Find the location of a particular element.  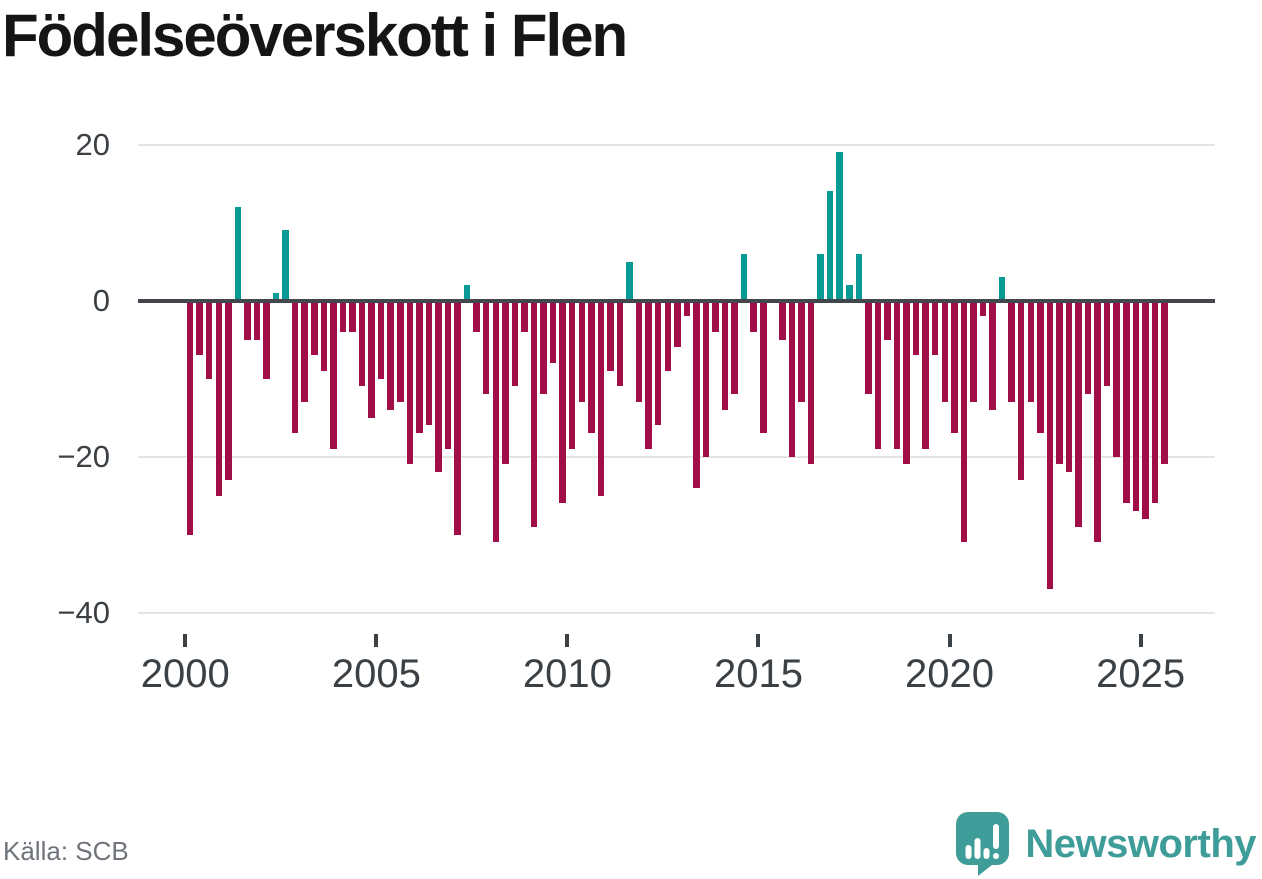

x-axis-tick-2000 is located at coordinates (185, 640).